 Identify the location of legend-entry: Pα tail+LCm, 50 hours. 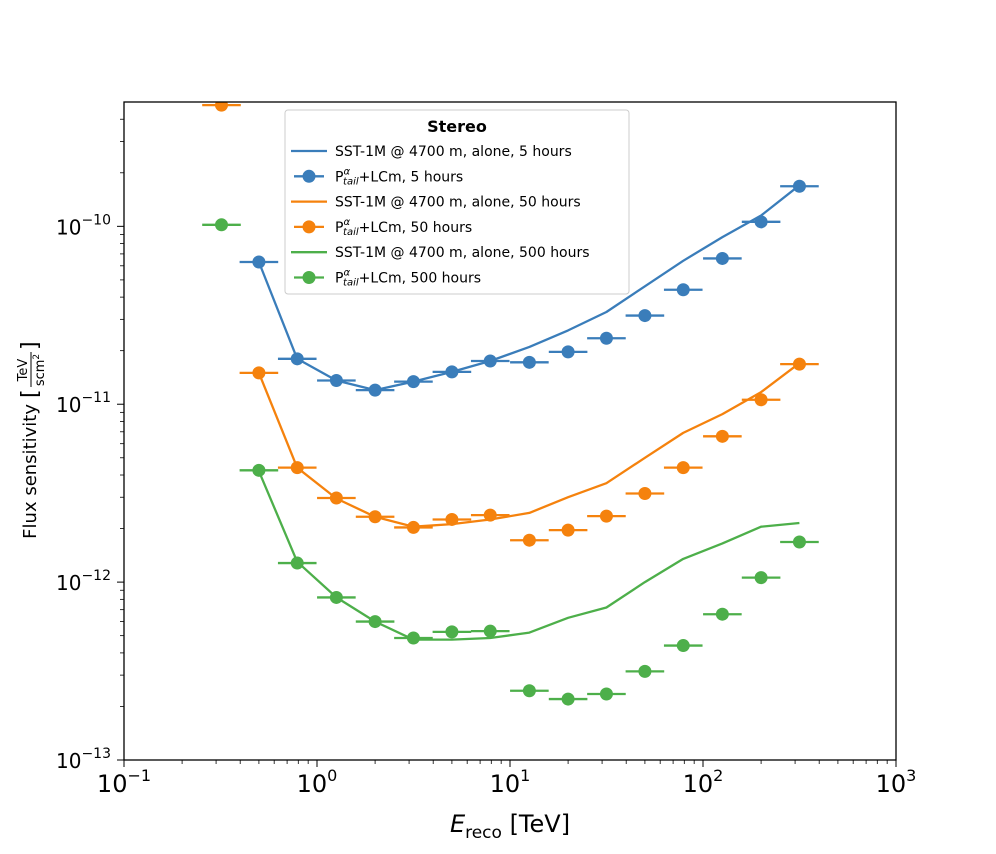
(383, 227).